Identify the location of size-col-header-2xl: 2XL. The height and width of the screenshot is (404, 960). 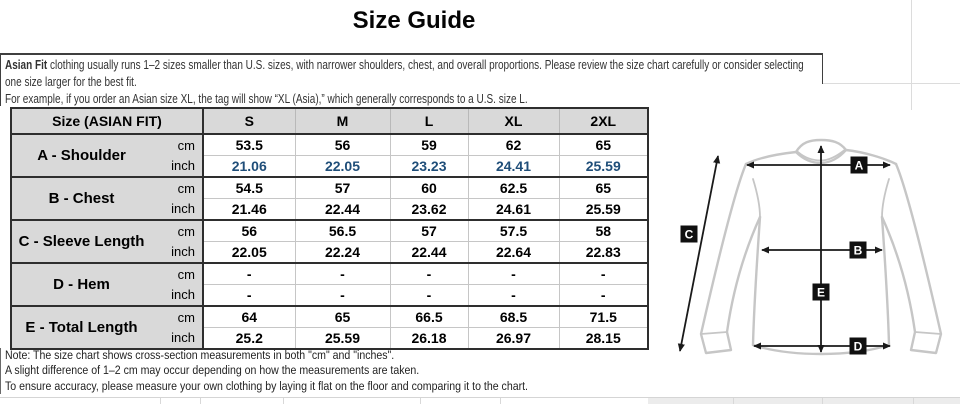
(603, 121).